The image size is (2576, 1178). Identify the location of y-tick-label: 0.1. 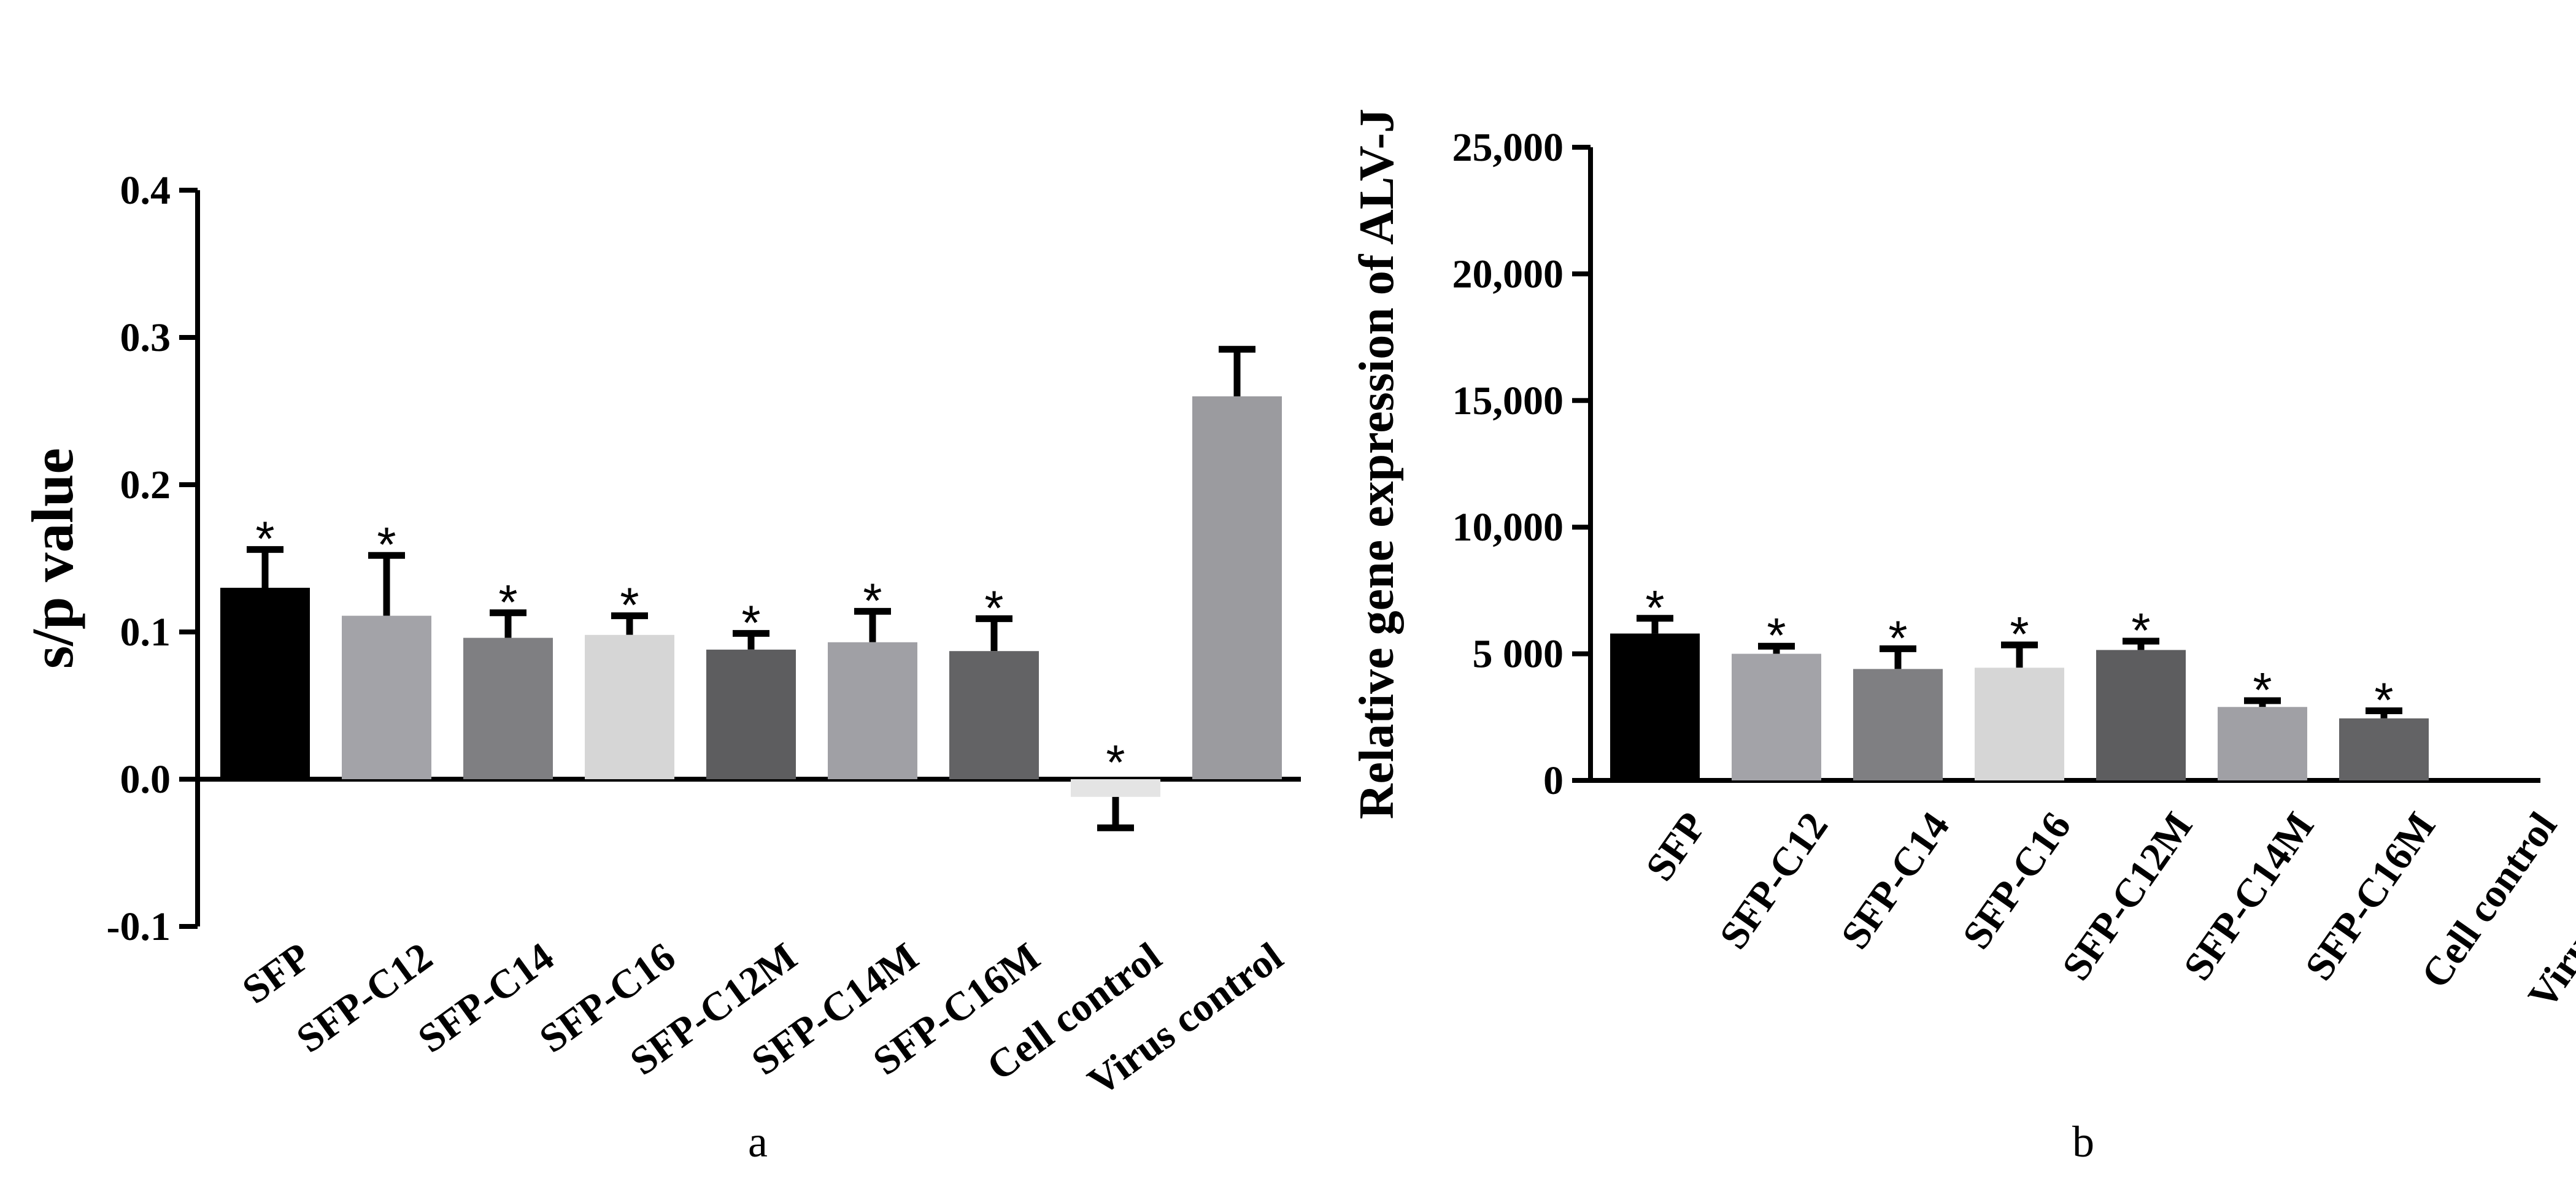
(145, 632).